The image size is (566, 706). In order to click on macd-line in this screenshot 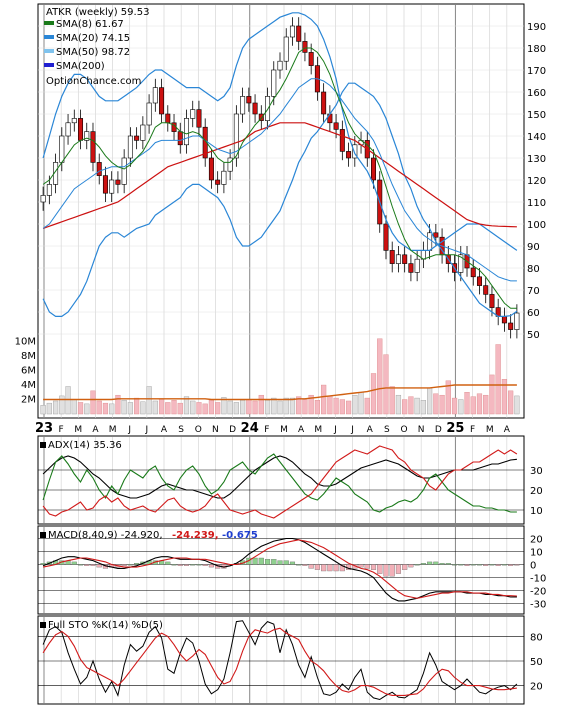, I will do `click(279, 569)`.